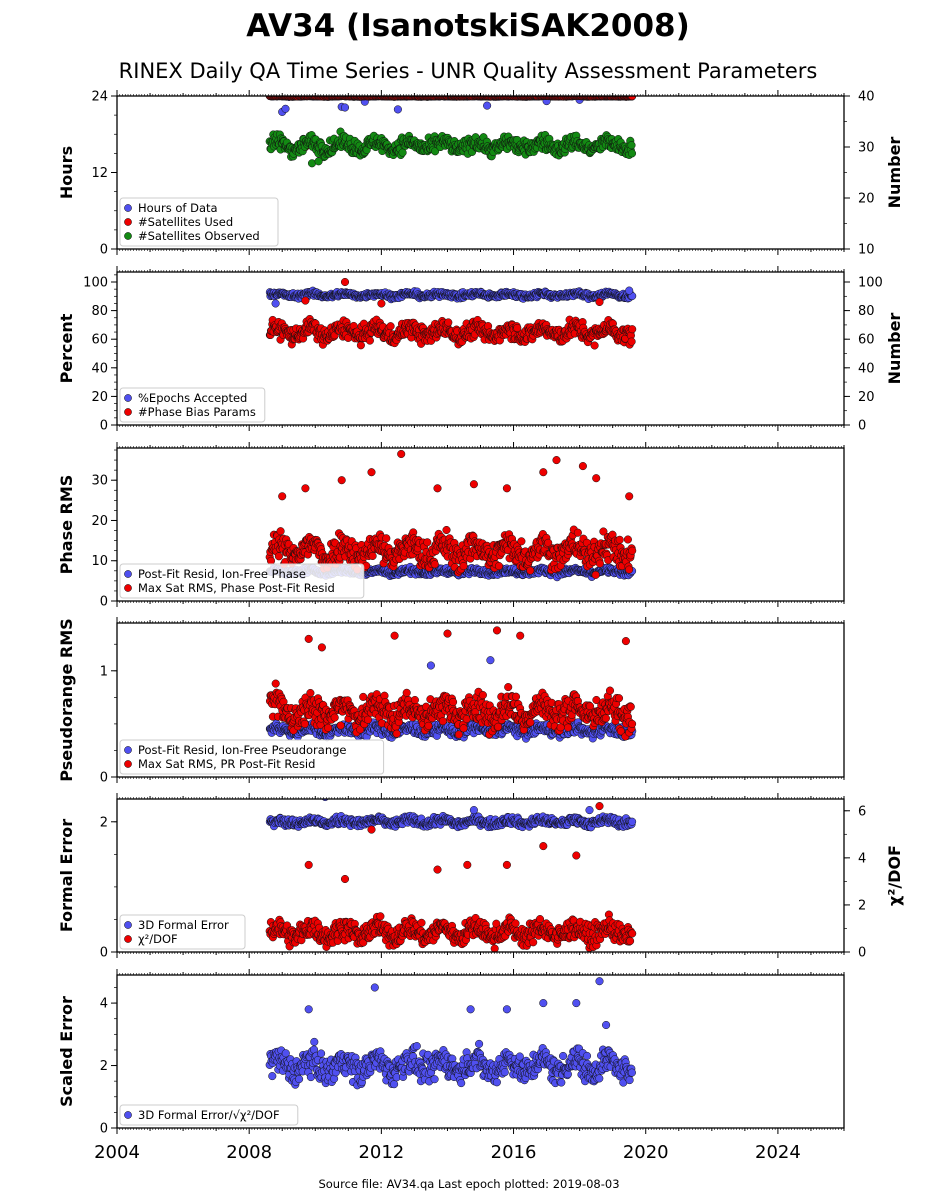 This screenshot has height=1200, width=937. I want to click on legend: %Epochs Accepted#Phase Bias Params, so click(192, 405).